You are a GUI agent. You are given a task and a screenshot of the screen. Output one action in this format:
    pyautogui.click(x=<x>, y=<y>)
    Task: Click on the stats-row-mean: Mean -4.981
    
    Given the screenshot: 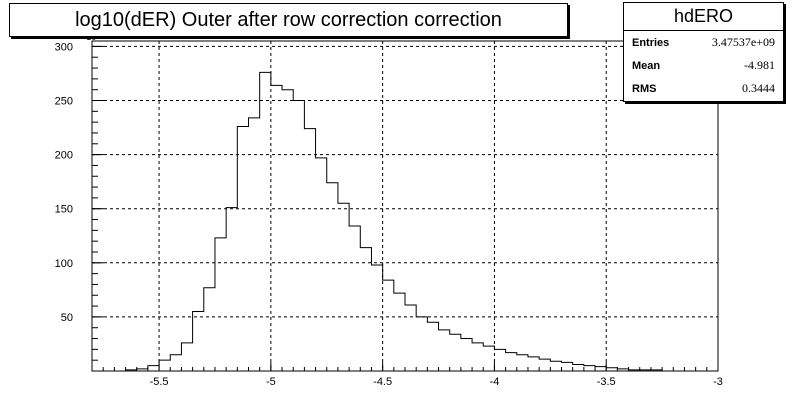 What is the action you would take?
    pyautogui.click(x=703, y=65)
    